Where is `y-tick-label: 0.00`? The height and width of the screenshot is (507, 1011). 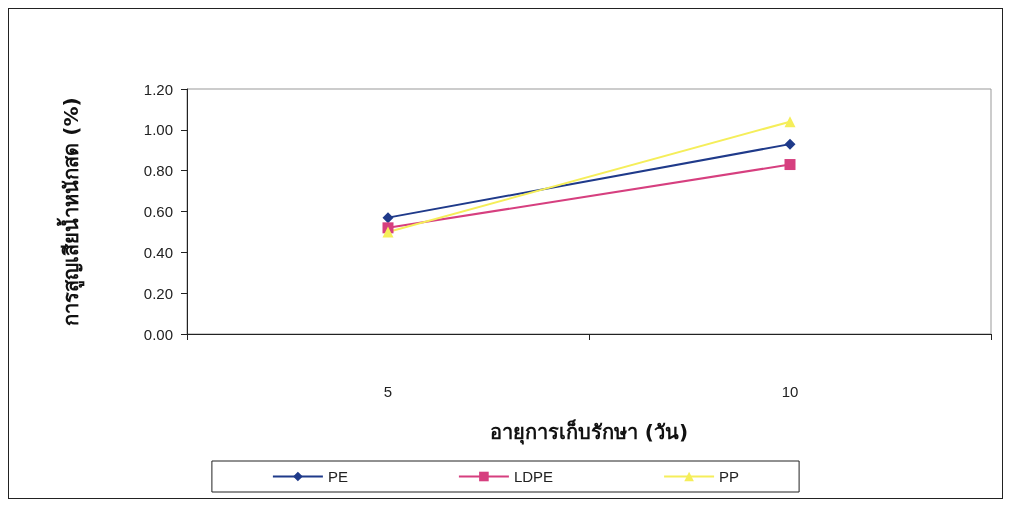 y-tick-label: 0.00 is located at coordinates (158, 334).